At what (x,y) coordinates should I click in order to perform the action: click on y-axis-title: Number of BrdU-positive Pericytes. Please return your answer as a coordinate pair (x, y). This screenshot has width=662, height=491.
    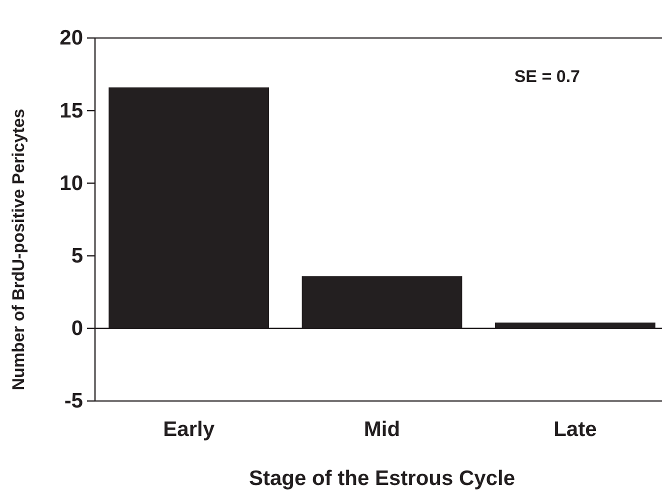
    Looking at the image, I should click on (18, 249).